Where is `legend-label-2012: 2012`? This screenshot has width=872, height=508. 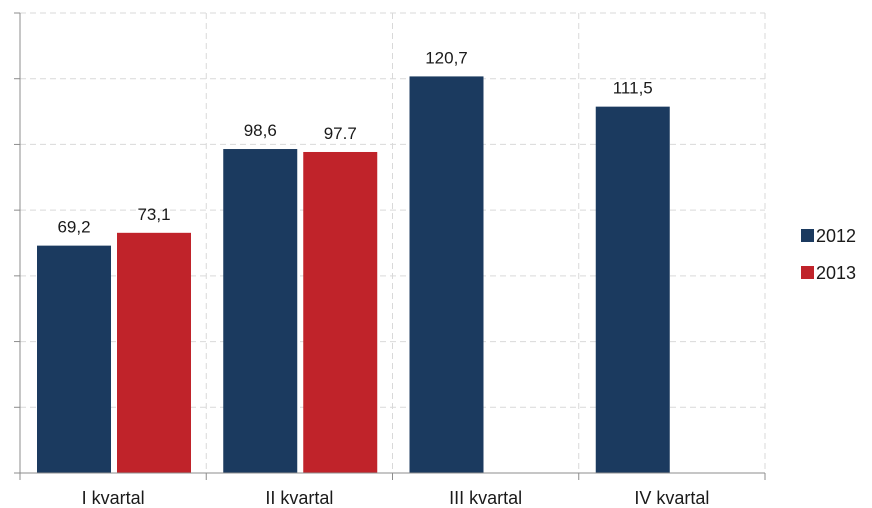
legend-label-2012: 2012 is located at coordinates (836, 236).